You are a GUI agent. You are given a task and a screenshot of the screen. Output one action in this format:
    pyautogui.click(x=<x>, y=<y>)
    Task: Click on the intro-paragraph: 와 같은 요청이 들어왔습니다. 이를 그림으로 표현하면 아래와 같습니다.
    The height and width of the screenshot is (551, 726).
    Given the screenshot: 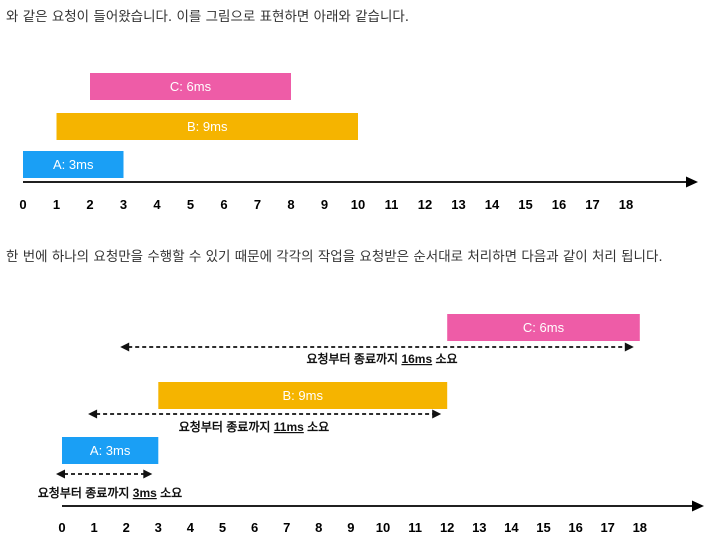 What is the action you would take?
    pyautogui.click(x=208, y=17)
    